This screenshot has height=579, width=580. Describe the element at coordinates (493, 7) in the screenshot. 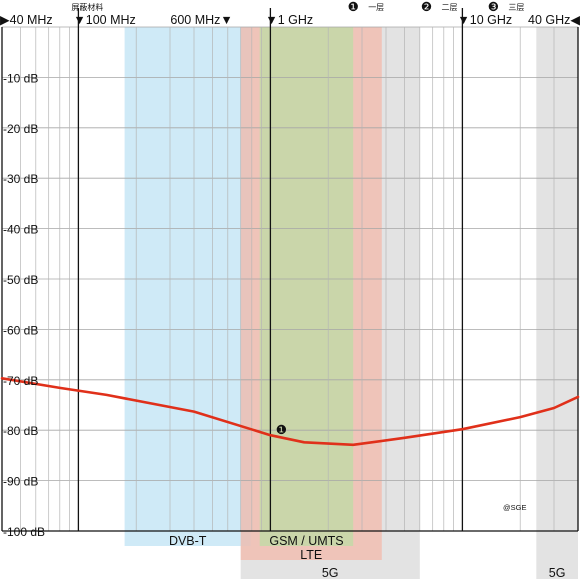

I see `layer-number: ❸` at that location.